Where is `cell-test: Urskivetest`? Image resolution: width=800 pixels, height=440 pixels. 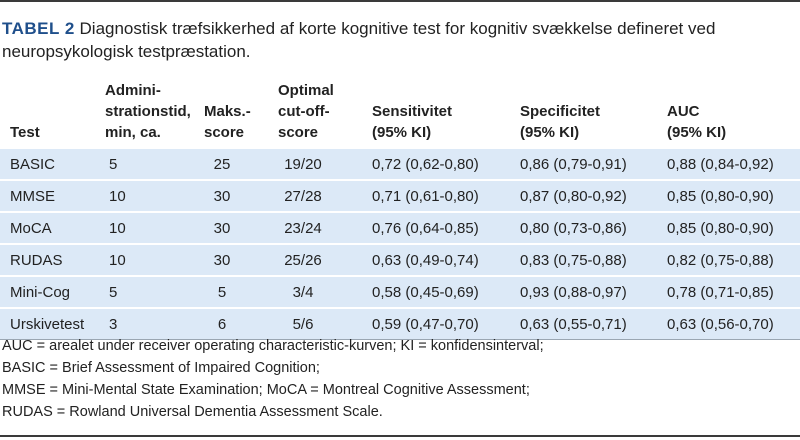 cell-test: Urskivetest is located at coordinates (47, 323).